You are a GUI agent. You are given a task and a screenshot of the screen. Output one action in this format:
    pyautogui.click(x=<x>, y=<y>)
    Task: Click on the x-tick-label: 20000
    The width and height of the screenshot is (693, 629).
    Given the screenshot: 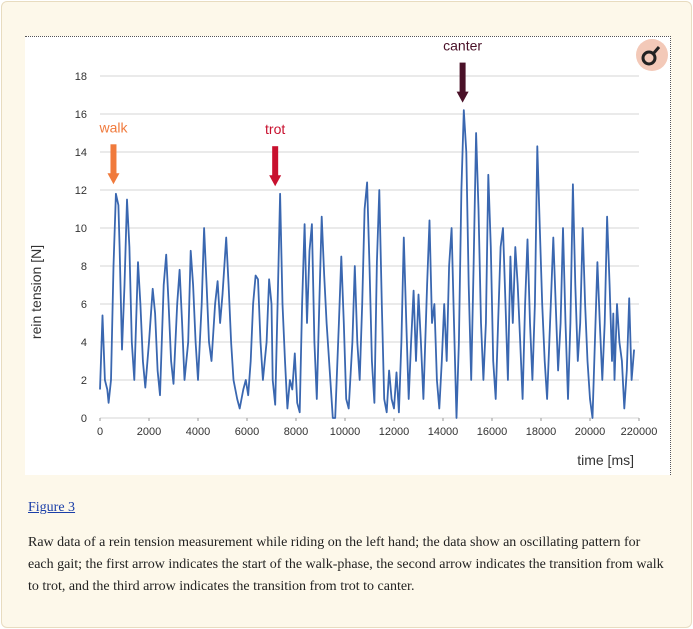 What is the action you would take?
    pyautogui.click(x=590, y=432)
    